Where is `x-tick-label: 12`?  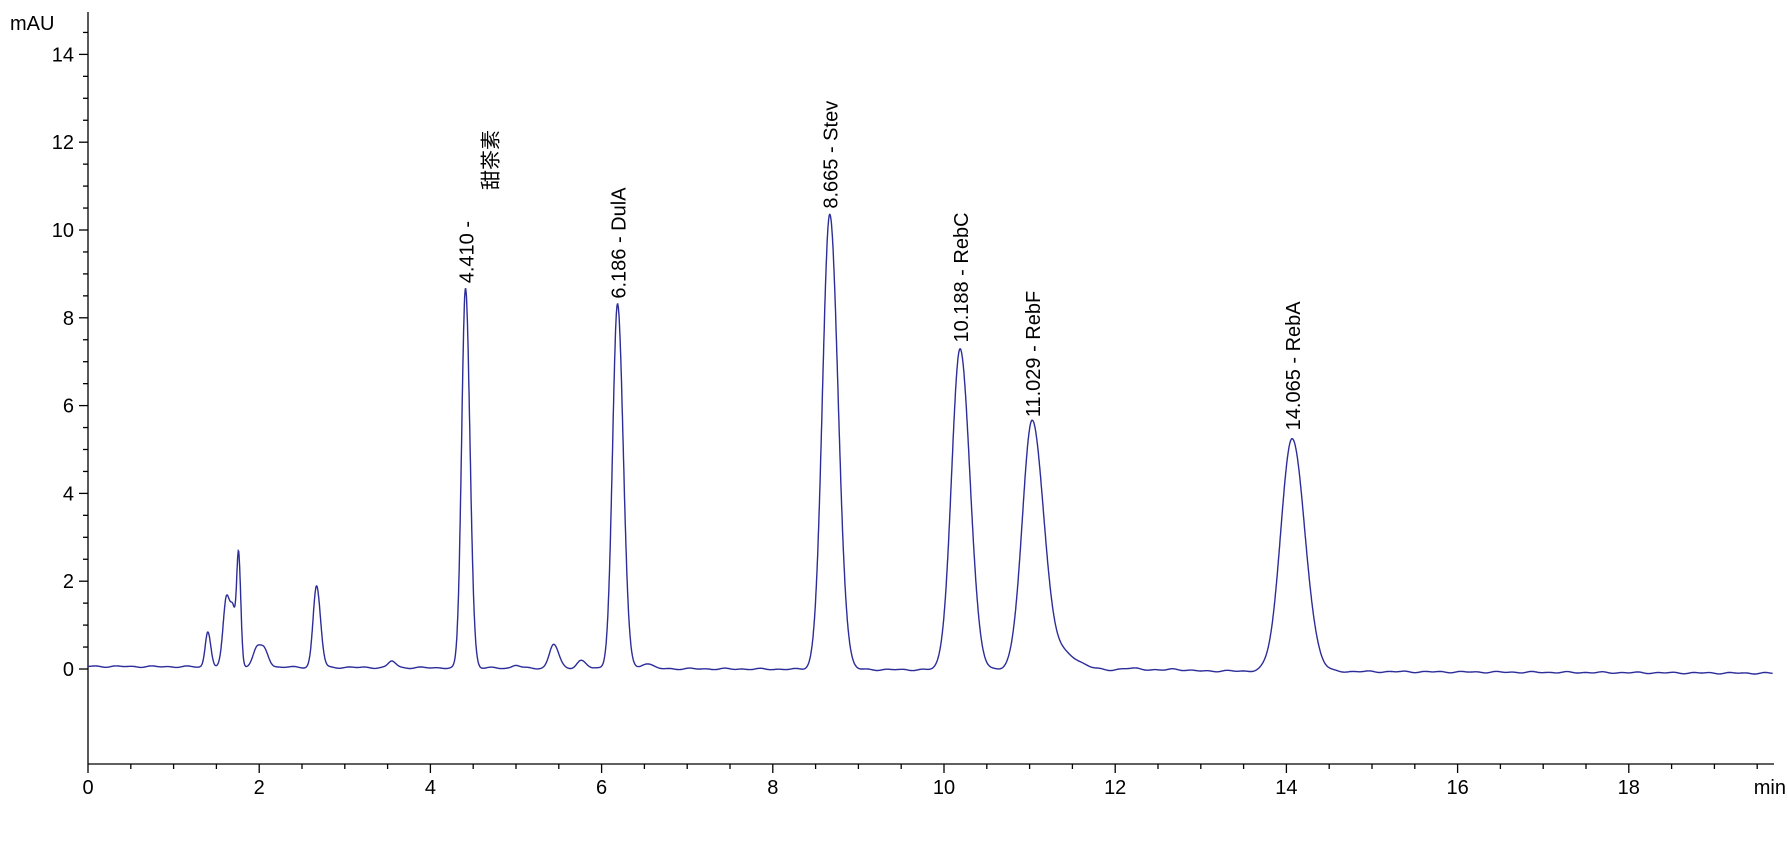
x-tick-label: 12 is located at coordinates (1115, 788).